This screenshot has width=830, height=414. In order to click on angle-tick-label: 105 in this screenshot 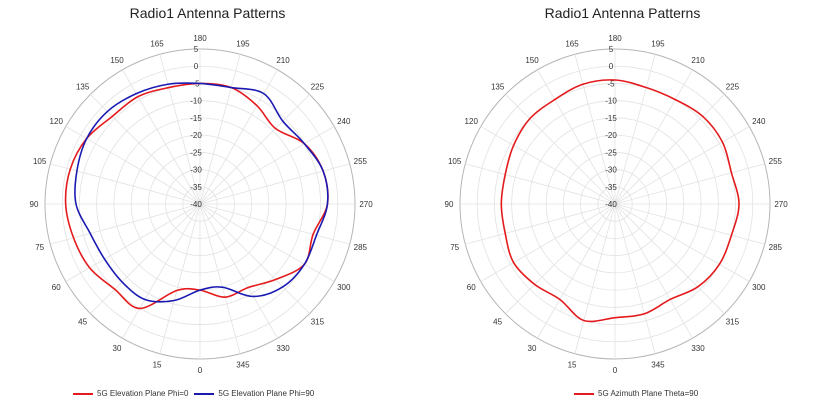, I will do `click(40, 161)`.